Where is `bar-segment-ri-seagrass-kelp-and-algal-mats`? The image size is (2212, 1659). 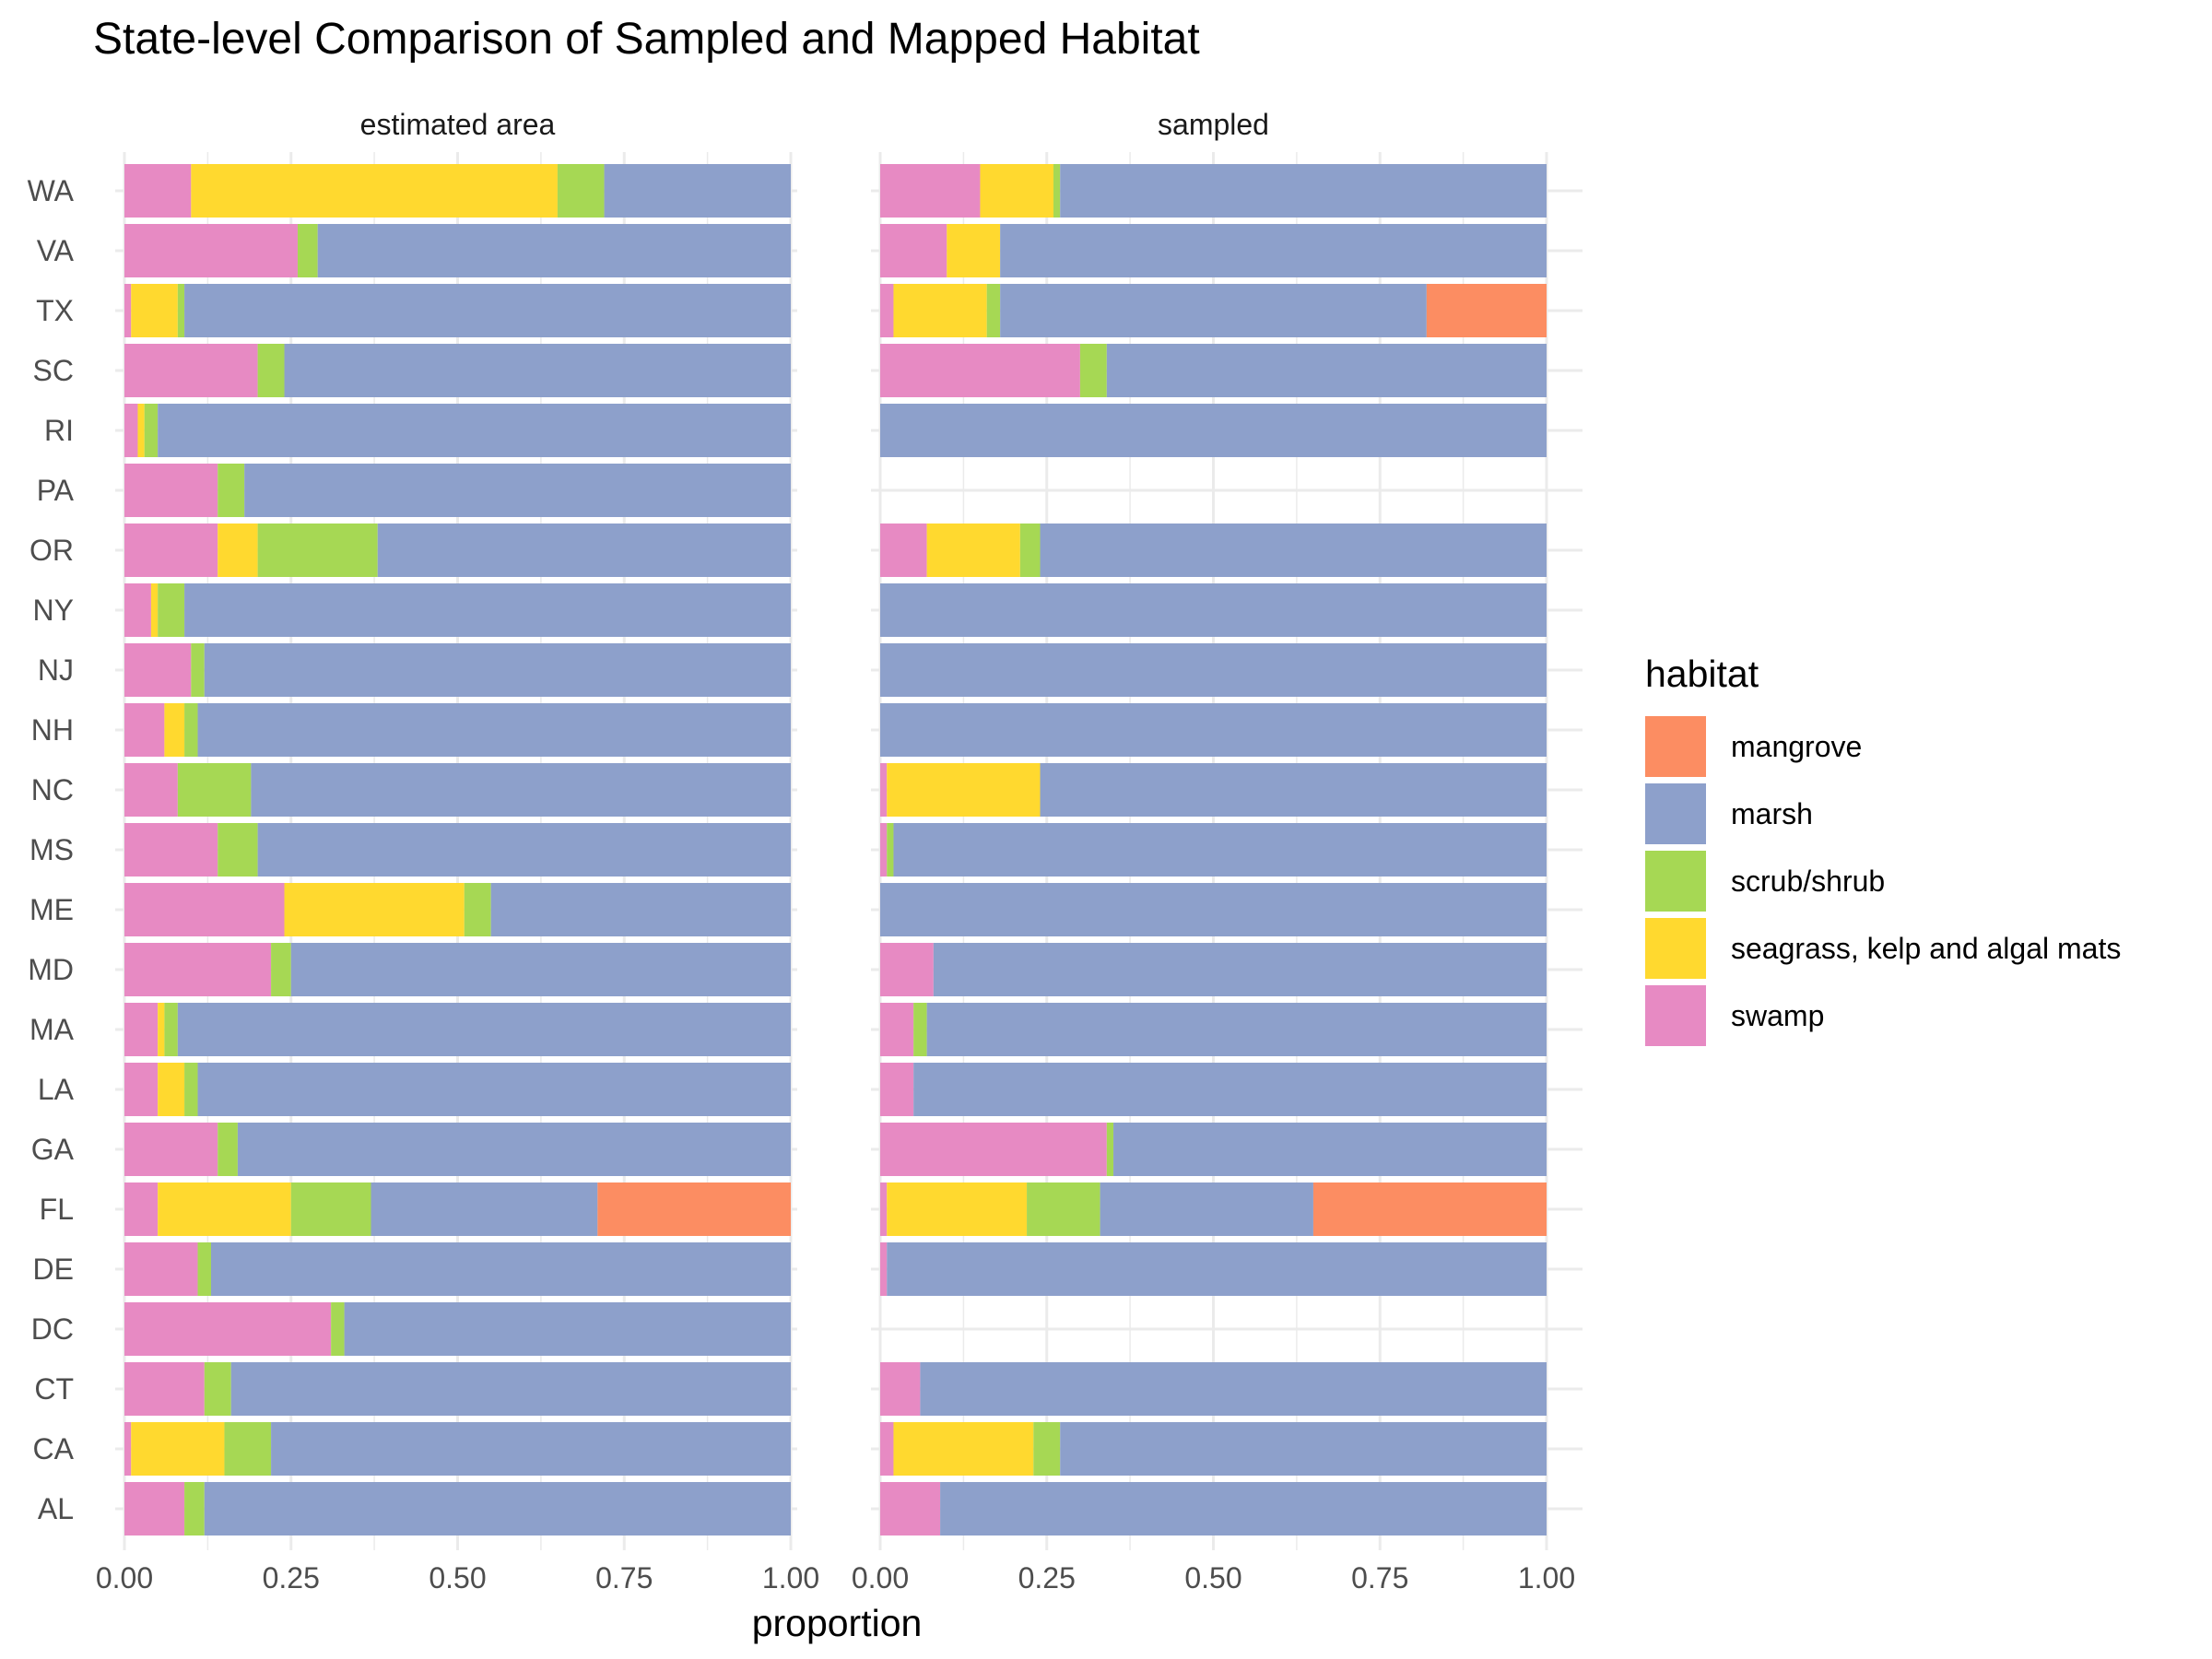
bar-segment-ri-seagrass-kelp-and-algal-mats is located at coordinates (141, 430).